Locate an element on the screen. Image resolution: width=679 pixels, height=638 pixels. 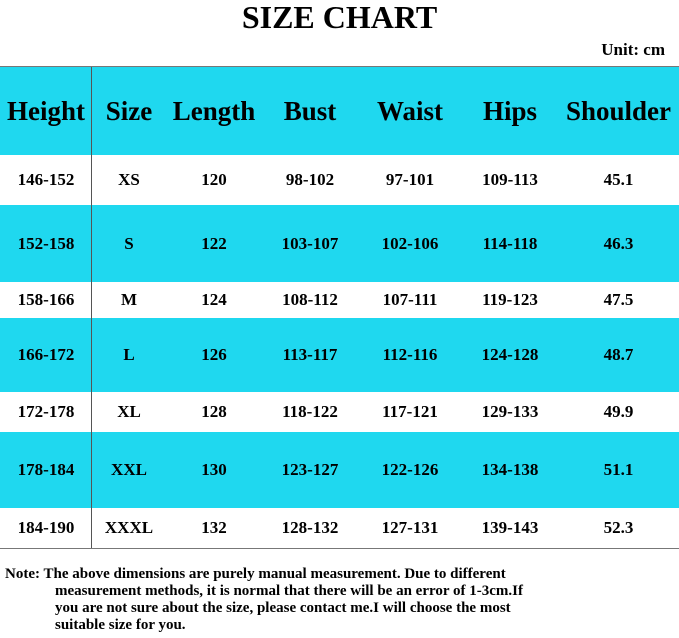
table-cell: 130 is located at coordinates (214, 469).